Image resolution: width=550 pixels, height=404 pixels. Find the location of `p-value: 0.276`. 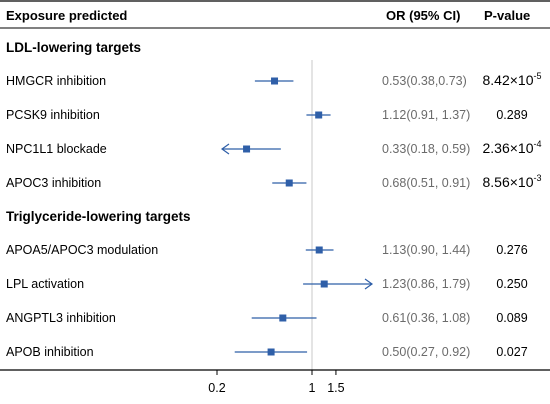

p-value: 0.276 is located at coordinates (511, 250).